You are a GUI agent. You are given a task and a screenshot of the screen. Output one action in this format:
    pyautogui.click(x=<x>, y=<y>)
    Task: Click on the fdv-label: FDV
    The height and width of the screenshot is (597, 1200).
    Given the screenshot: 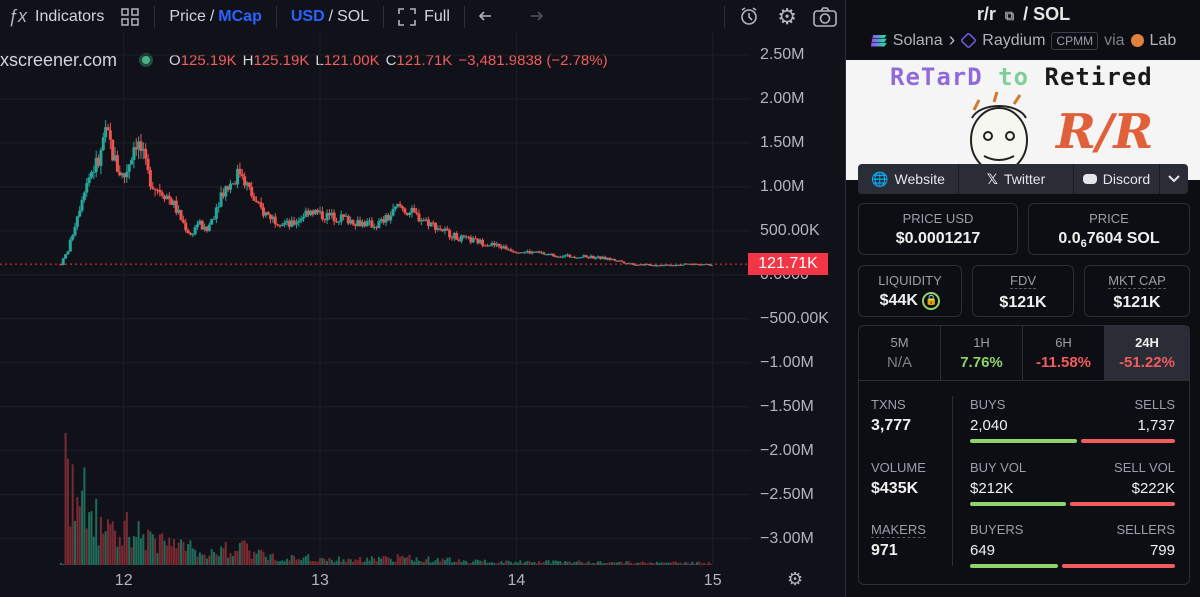 What is the action you would take?
    pyautogui.click(x=1023, y=281)
    